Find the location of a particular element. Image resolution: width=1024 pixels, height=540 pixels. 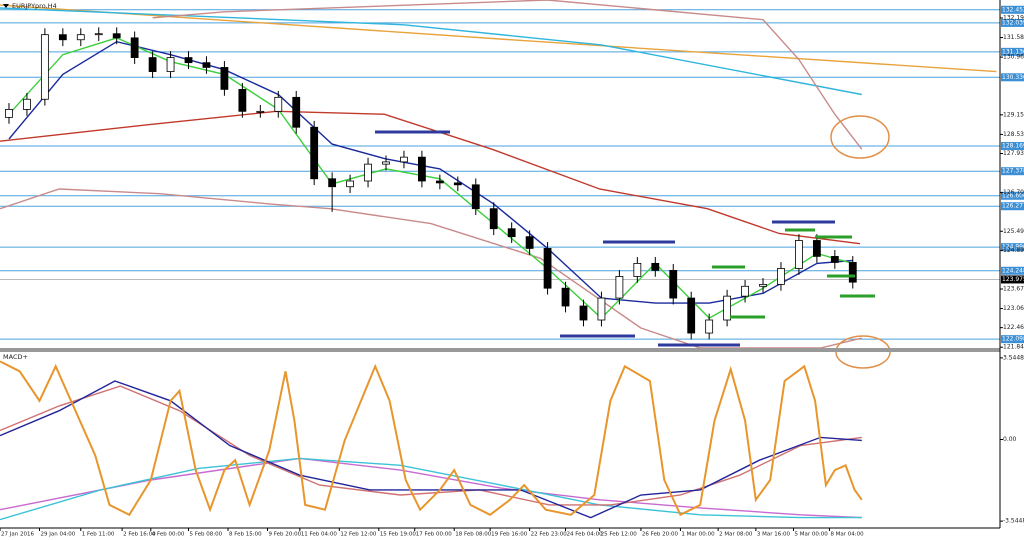

x-tick-label: 27 Jan 2016 is located at coordinates (17, 535).